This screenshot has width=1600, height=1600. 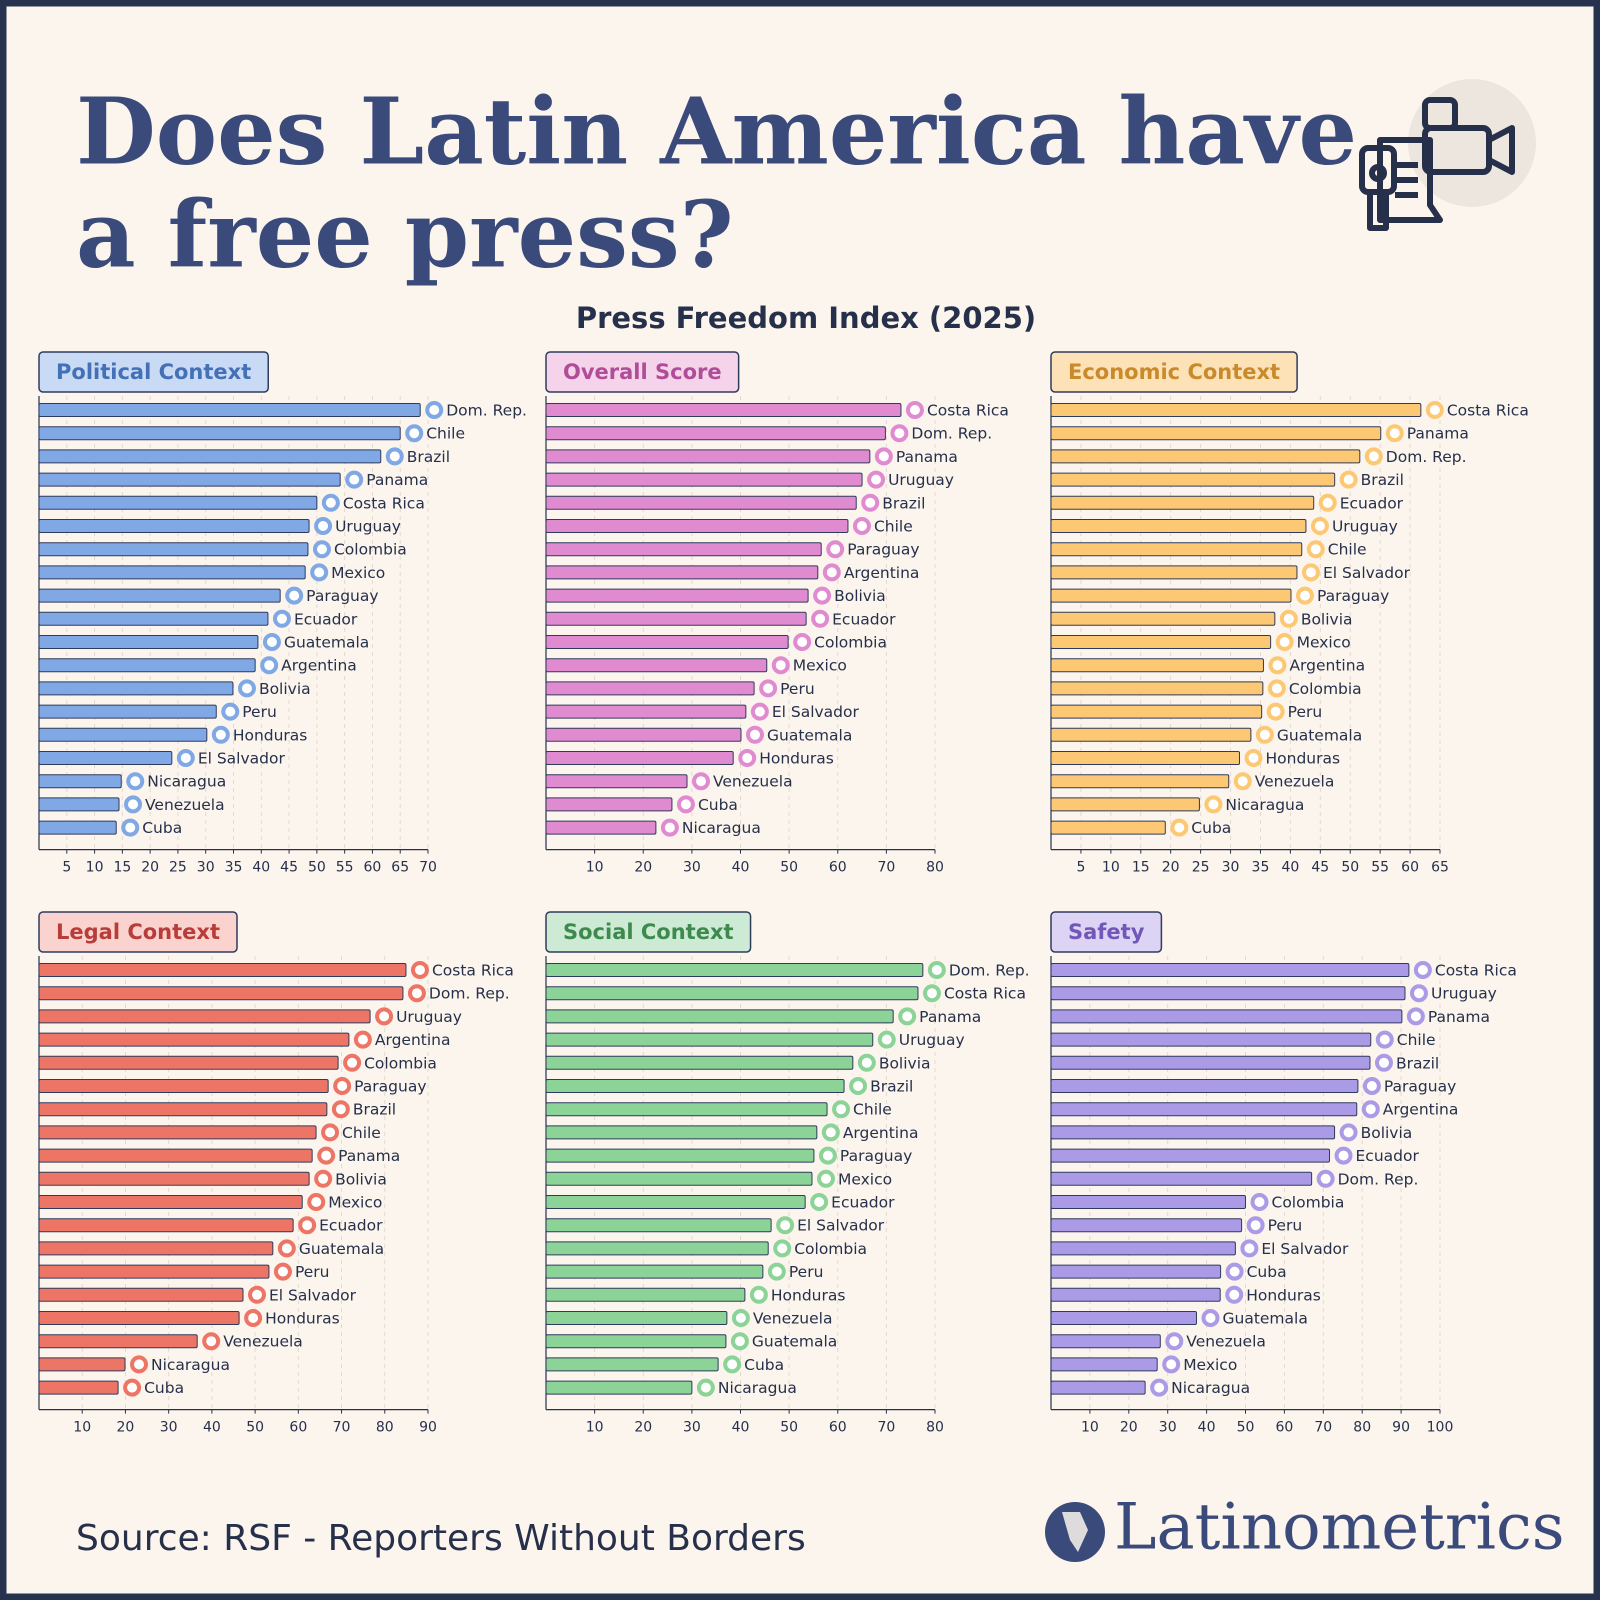 I want to click on category-label: El Salvador, so click(x=313, y=1295).